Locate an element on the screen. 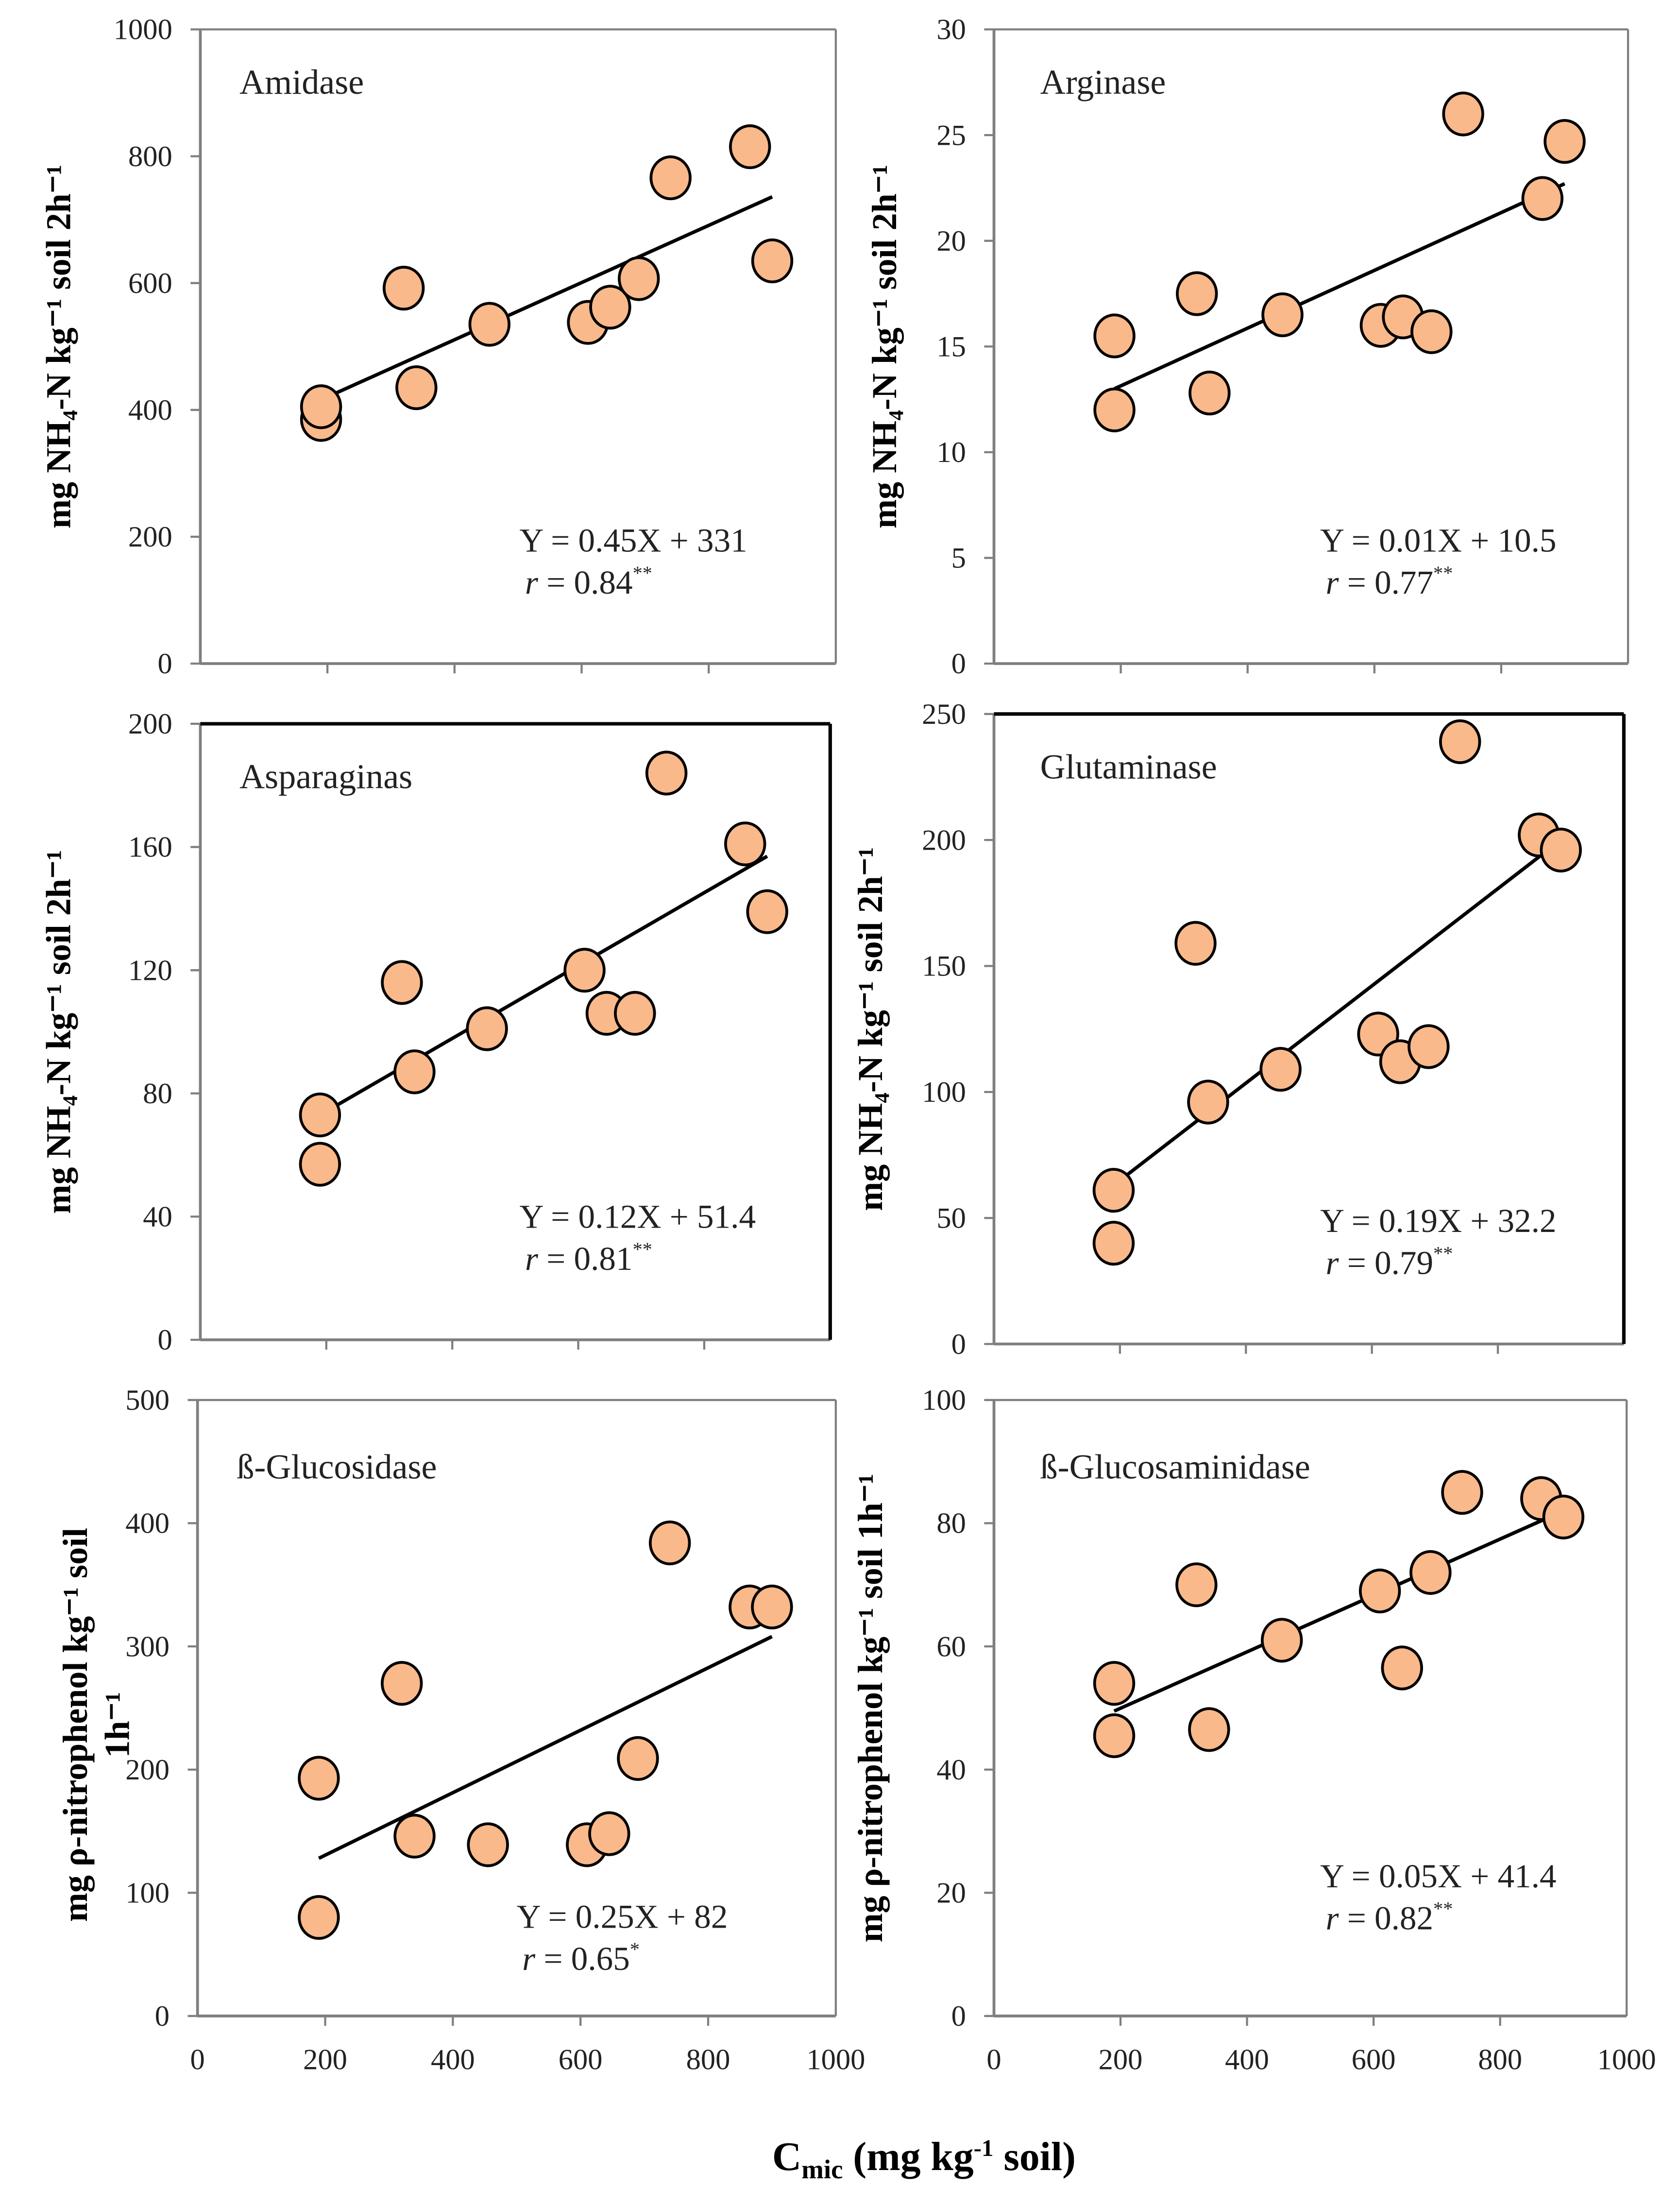  y-tick-label: 1000 is located at coordinates (143, 30).